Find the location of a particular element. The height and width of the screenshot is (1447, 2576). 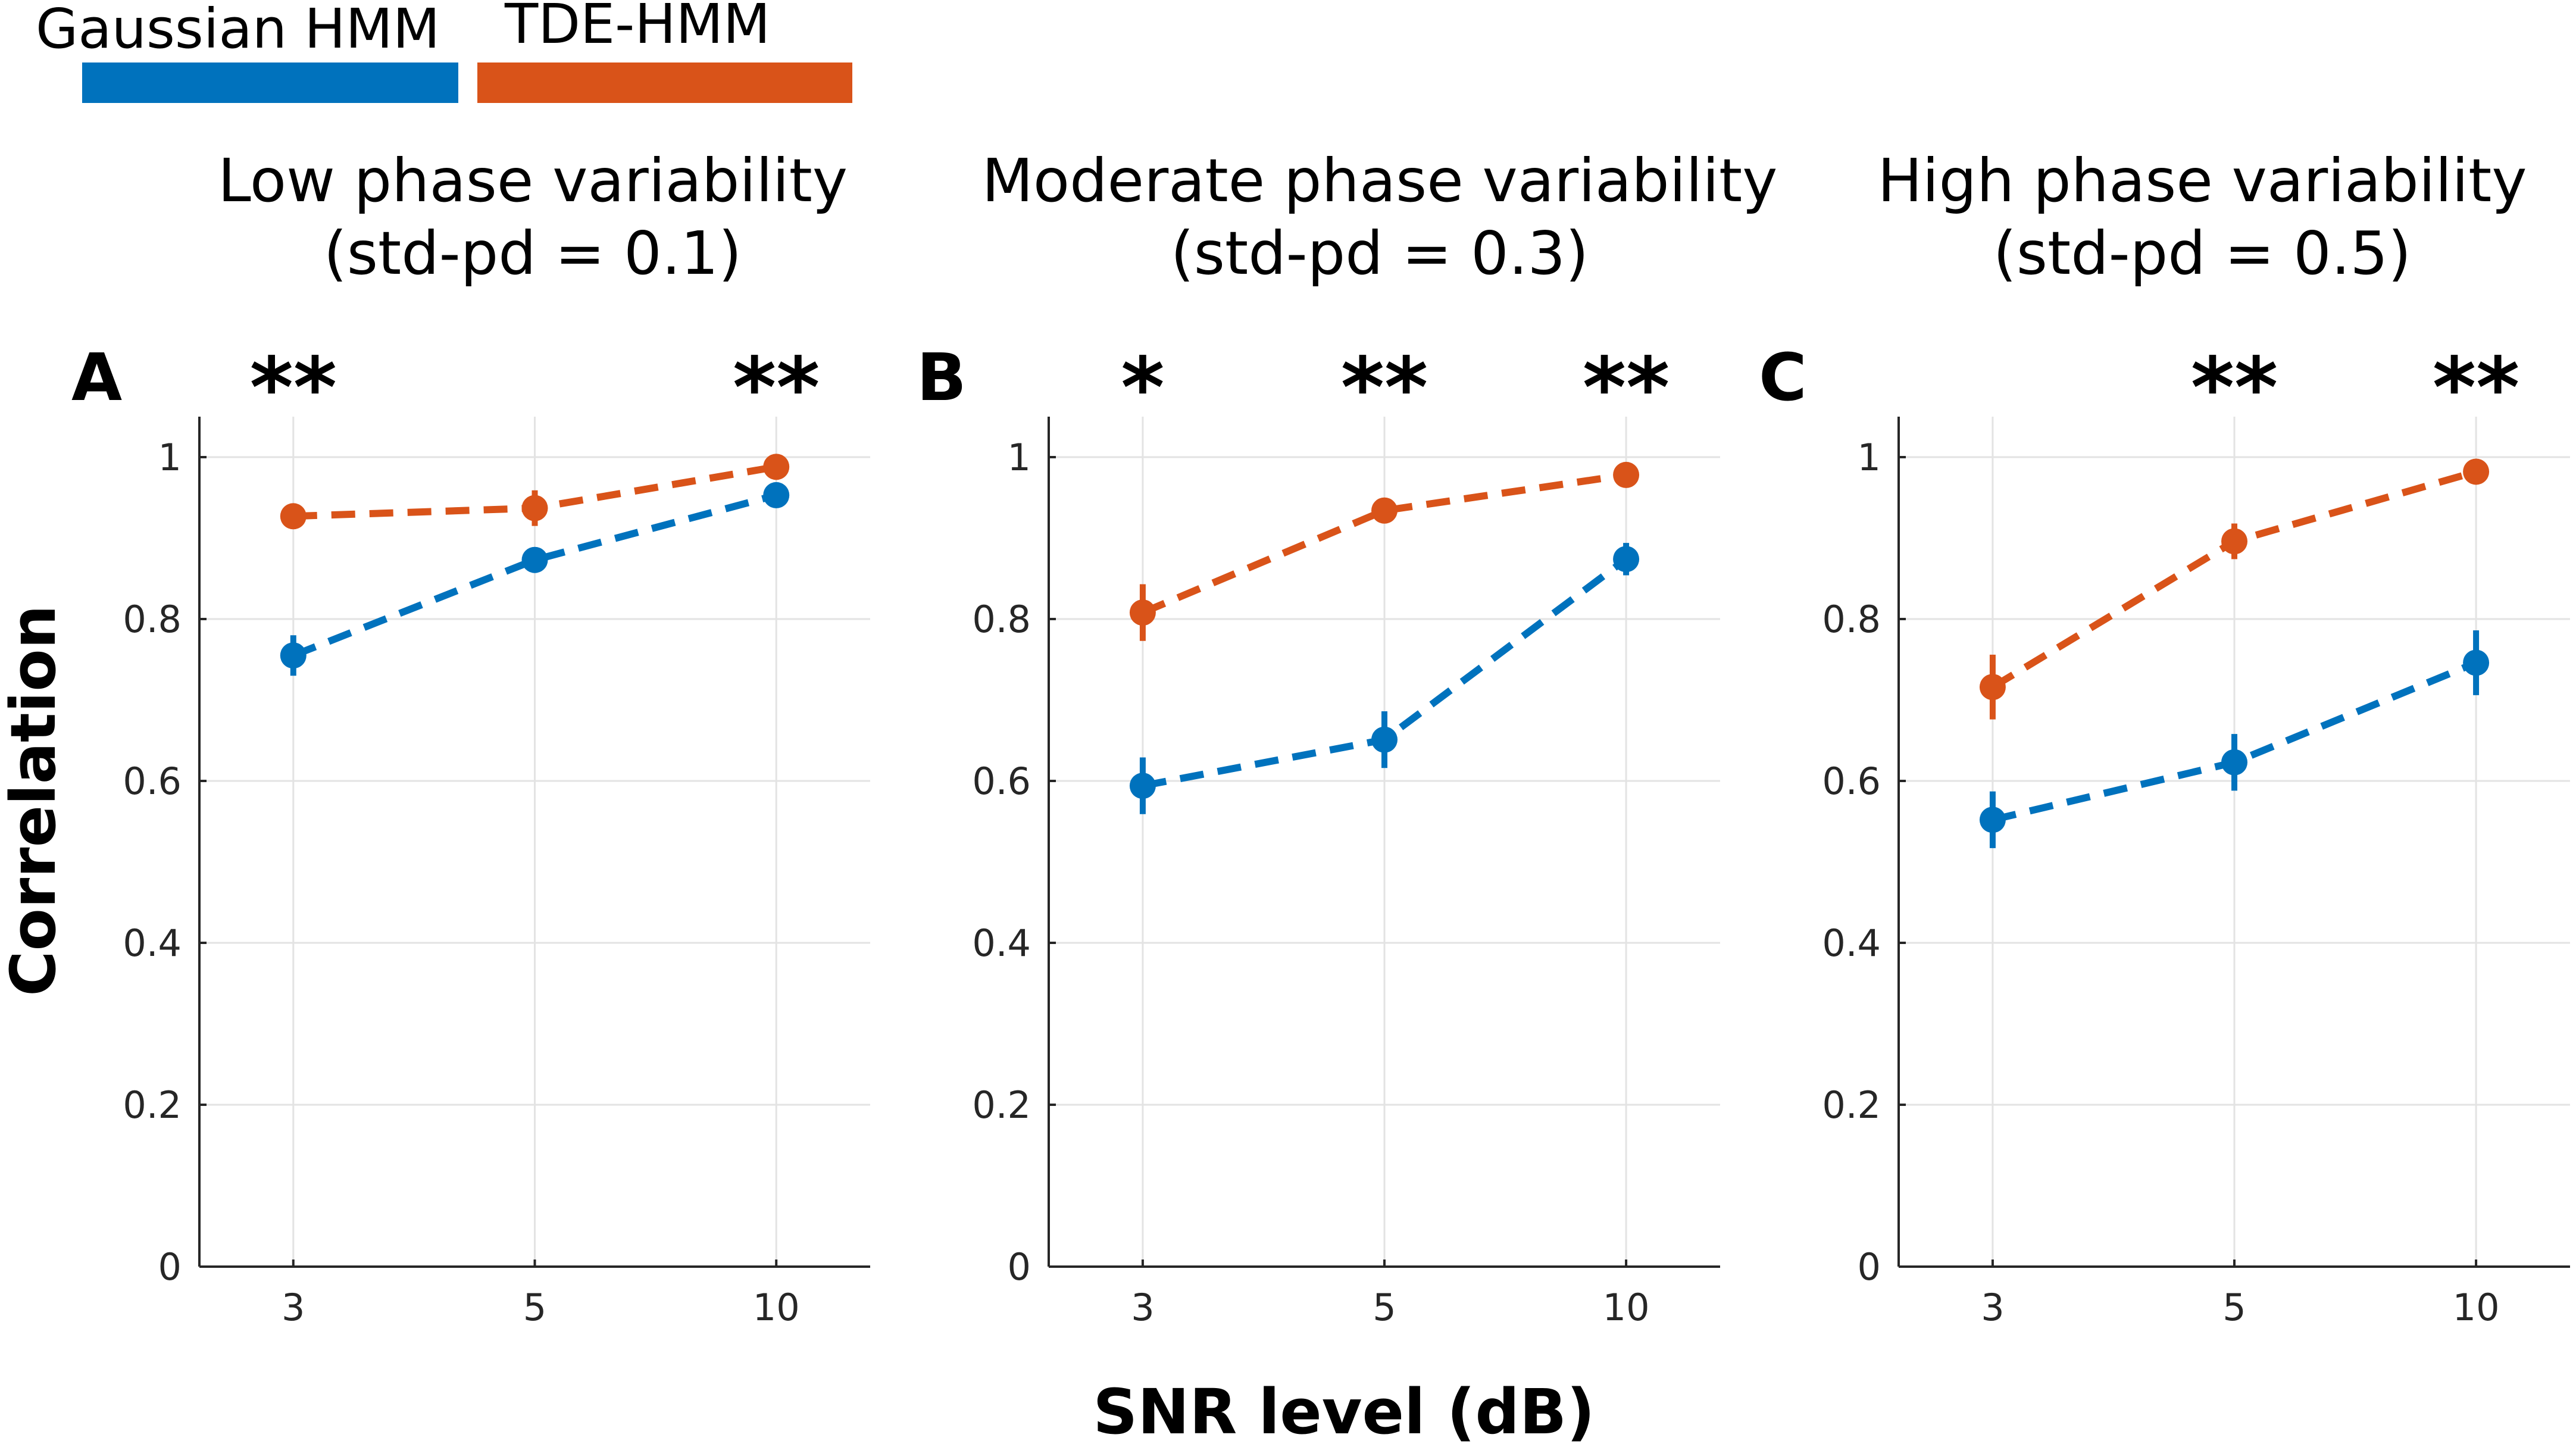

legend-label-tde-hmm: TDE-HMM is located at coordinates (637, 28).